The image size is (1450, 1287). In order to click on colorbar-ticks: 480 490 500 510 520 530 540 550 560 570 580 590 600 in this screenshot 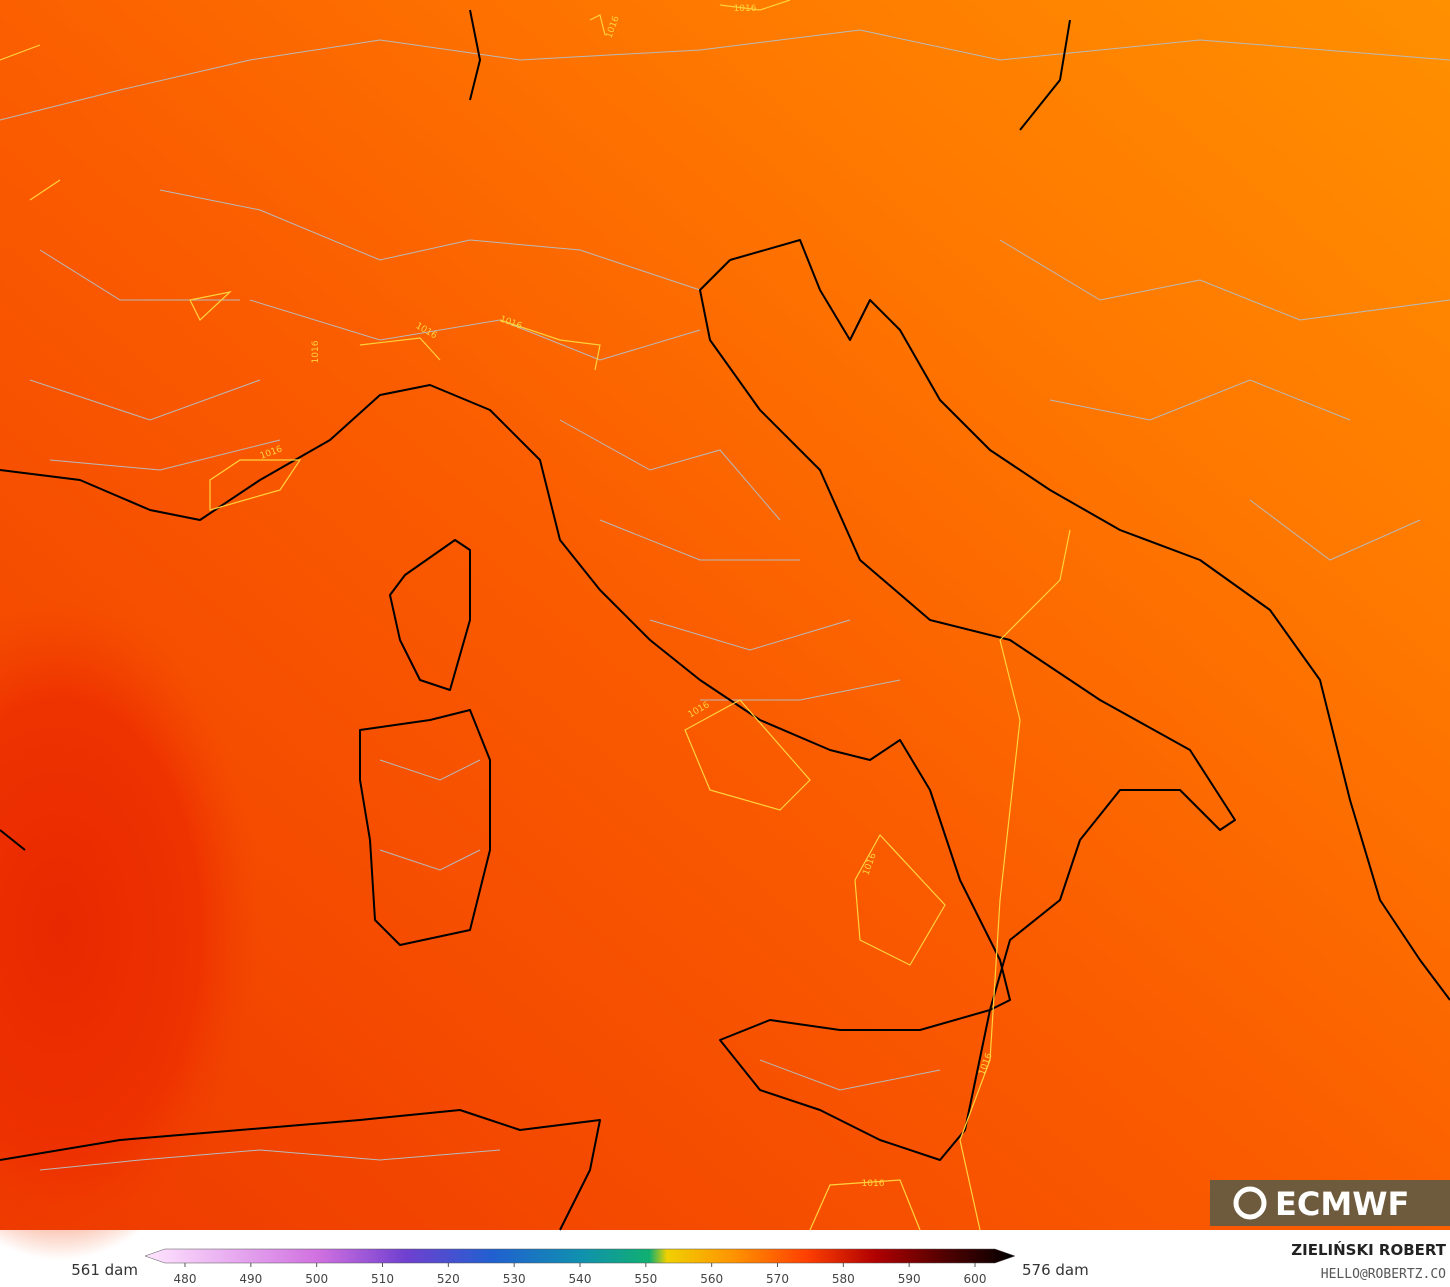, I will do `click(580, 1274)`.